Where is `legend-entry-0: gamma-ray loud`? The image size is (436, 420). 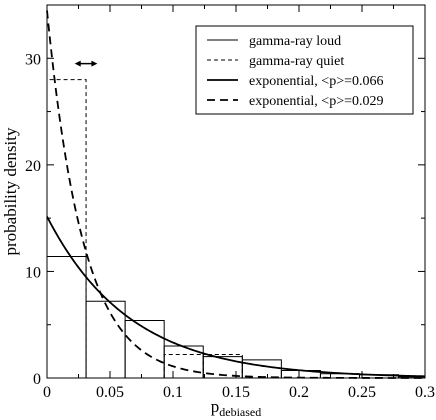
legend-entry-0: gamma-ray loud is located at coordinates (274, 41).